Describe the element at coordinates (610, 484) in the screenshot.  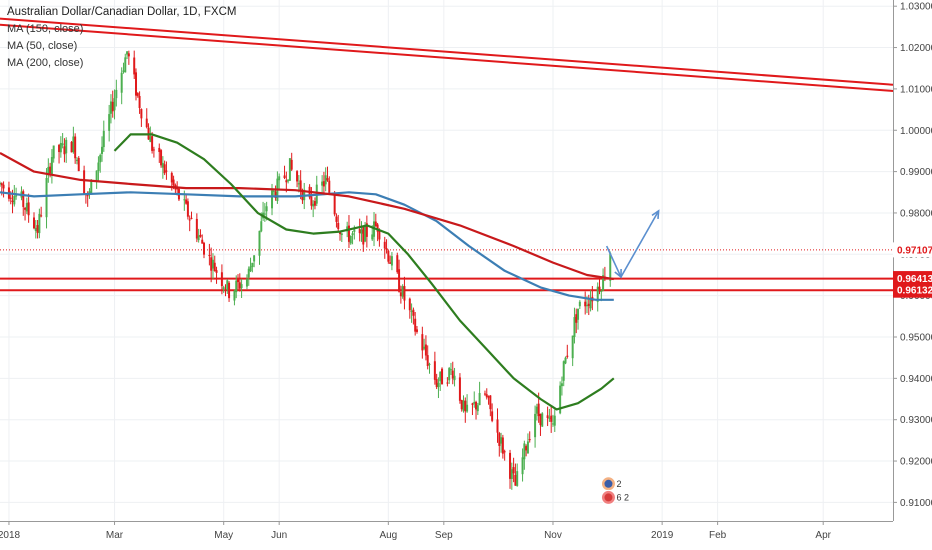
I see `event-flag-icon: 2` at that location.